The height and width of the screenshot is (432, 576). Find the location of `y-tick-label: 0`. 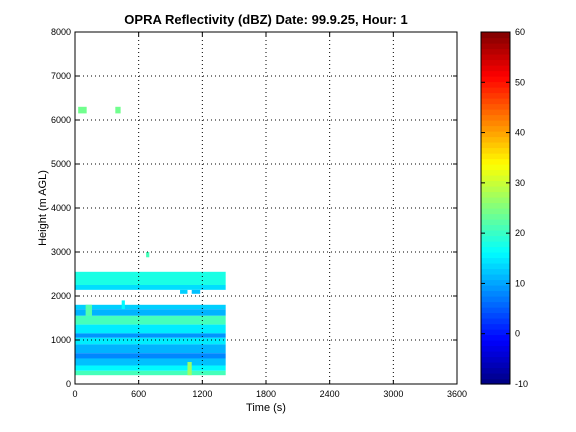

y-tick-label: 0 is located at coordinates (68, 384).